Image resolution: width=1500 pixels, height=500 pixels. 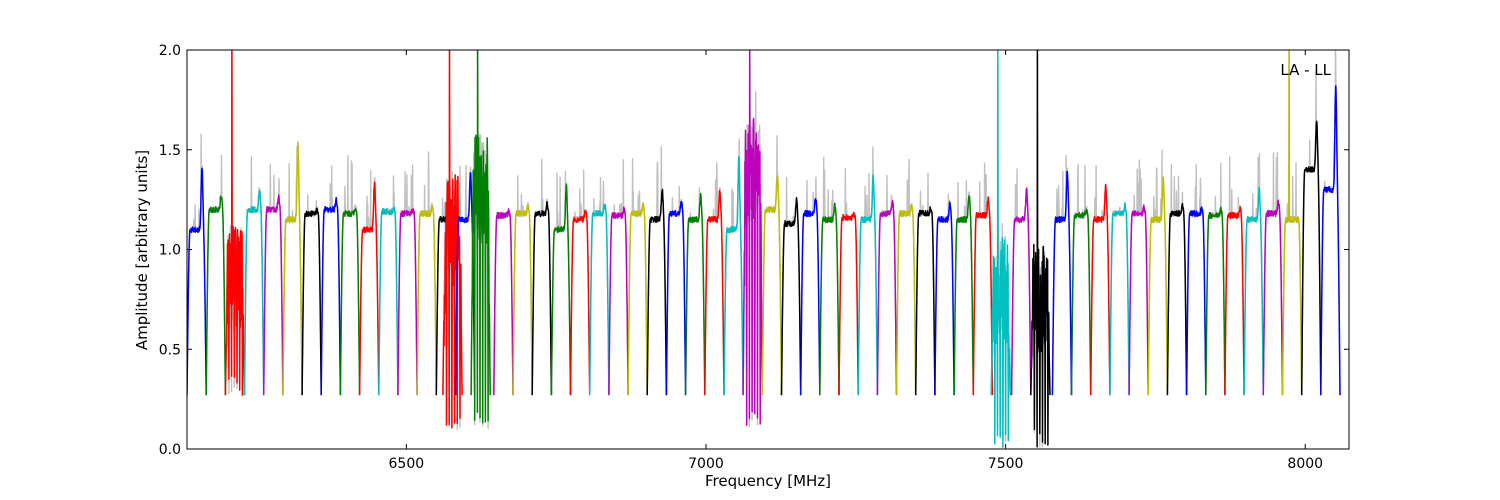 What do you see at coordinates (1305, 464) in the screenshot?
I see `x-tick-label: 8000` at bounding box center [1305, 464].